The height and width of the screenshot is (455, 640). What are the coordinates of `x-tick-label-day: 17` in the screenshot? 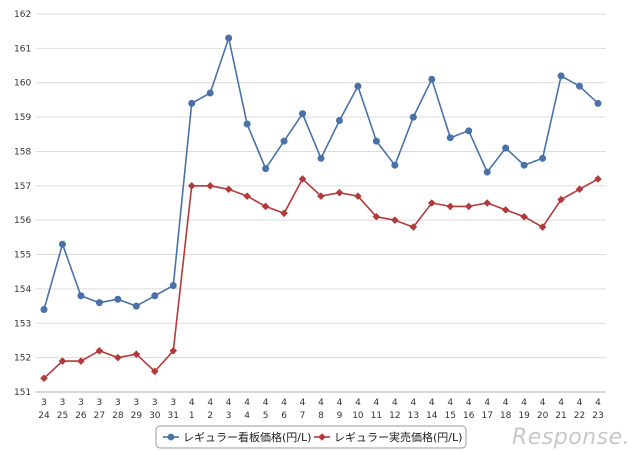 It's located at (486, 416).